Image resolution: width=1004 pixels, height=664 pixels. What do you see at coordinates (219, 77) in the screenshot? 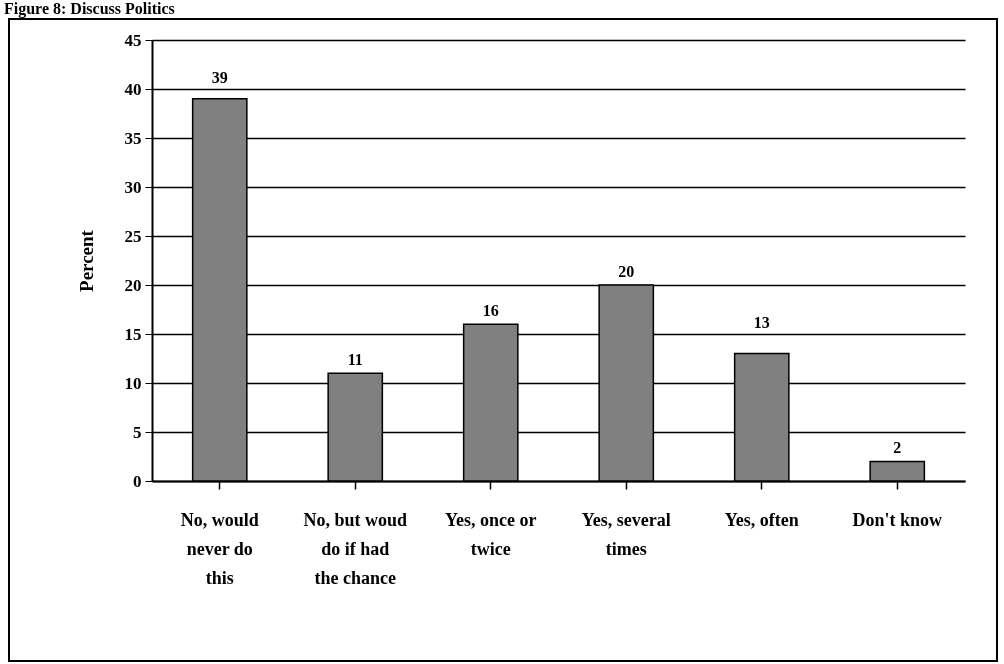
I see `data-label: 39` at bounding box center [219, 77].